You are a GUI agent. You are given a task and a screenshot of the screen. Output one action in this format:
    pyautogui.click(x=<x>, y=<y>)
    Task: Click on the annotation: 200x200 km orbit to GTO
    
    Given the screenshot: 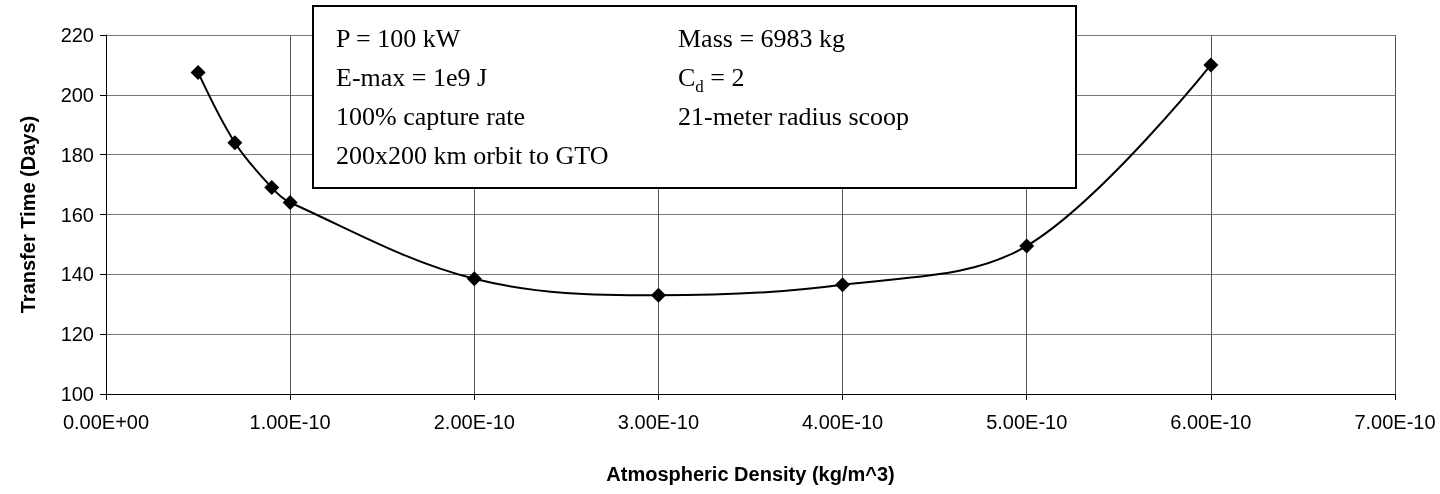 What is the action you would take?
    pyautogui.click(x=473, y=156)
    